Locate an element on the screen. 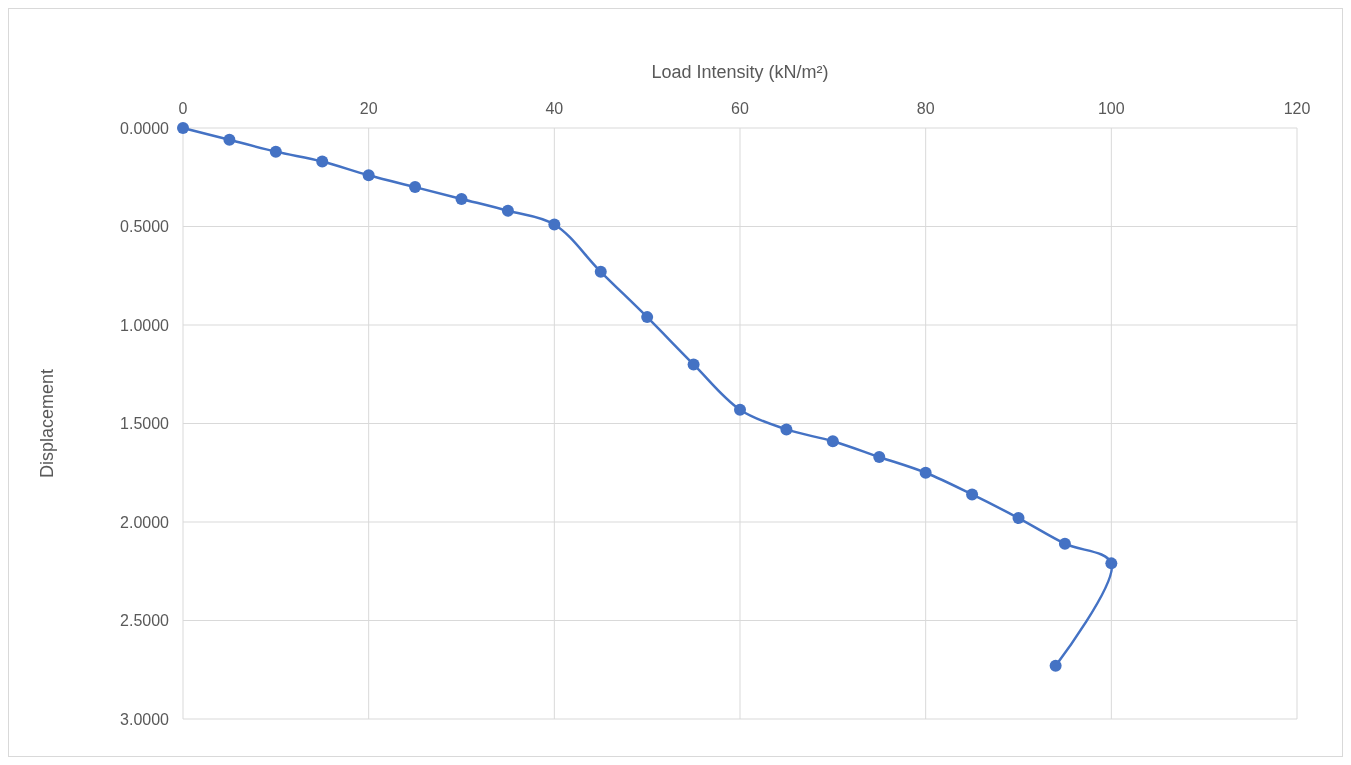 The height and width of the screenshot is (765, 1351). x-tick-label: 20 is located at coordinates (368, 108).